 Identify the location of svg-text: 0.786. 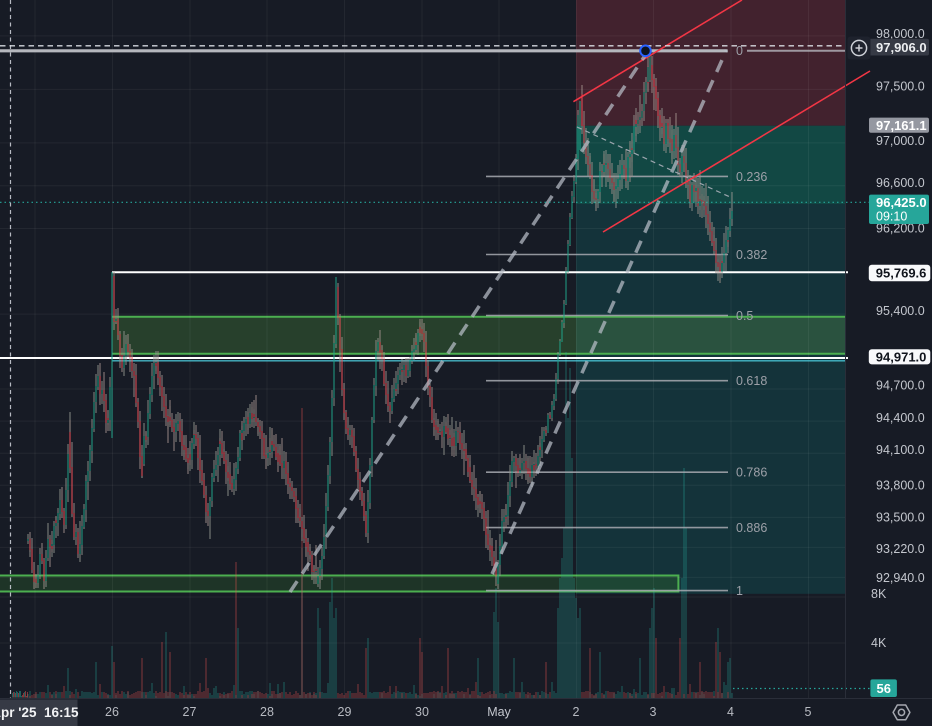
(751, 473).